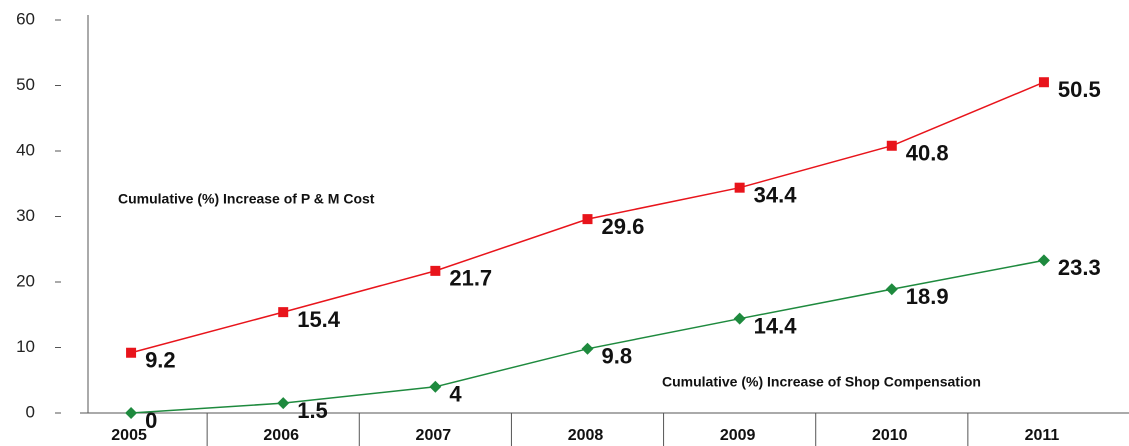  Describe the element at coordinates (281, 435) in the screenshot. I see `x-tick-label: 2006` at that location.